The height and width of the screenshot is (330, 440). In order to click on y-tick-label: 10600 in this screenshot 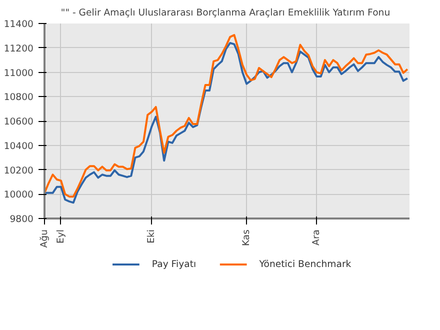, I will do `click(19, 122)`.